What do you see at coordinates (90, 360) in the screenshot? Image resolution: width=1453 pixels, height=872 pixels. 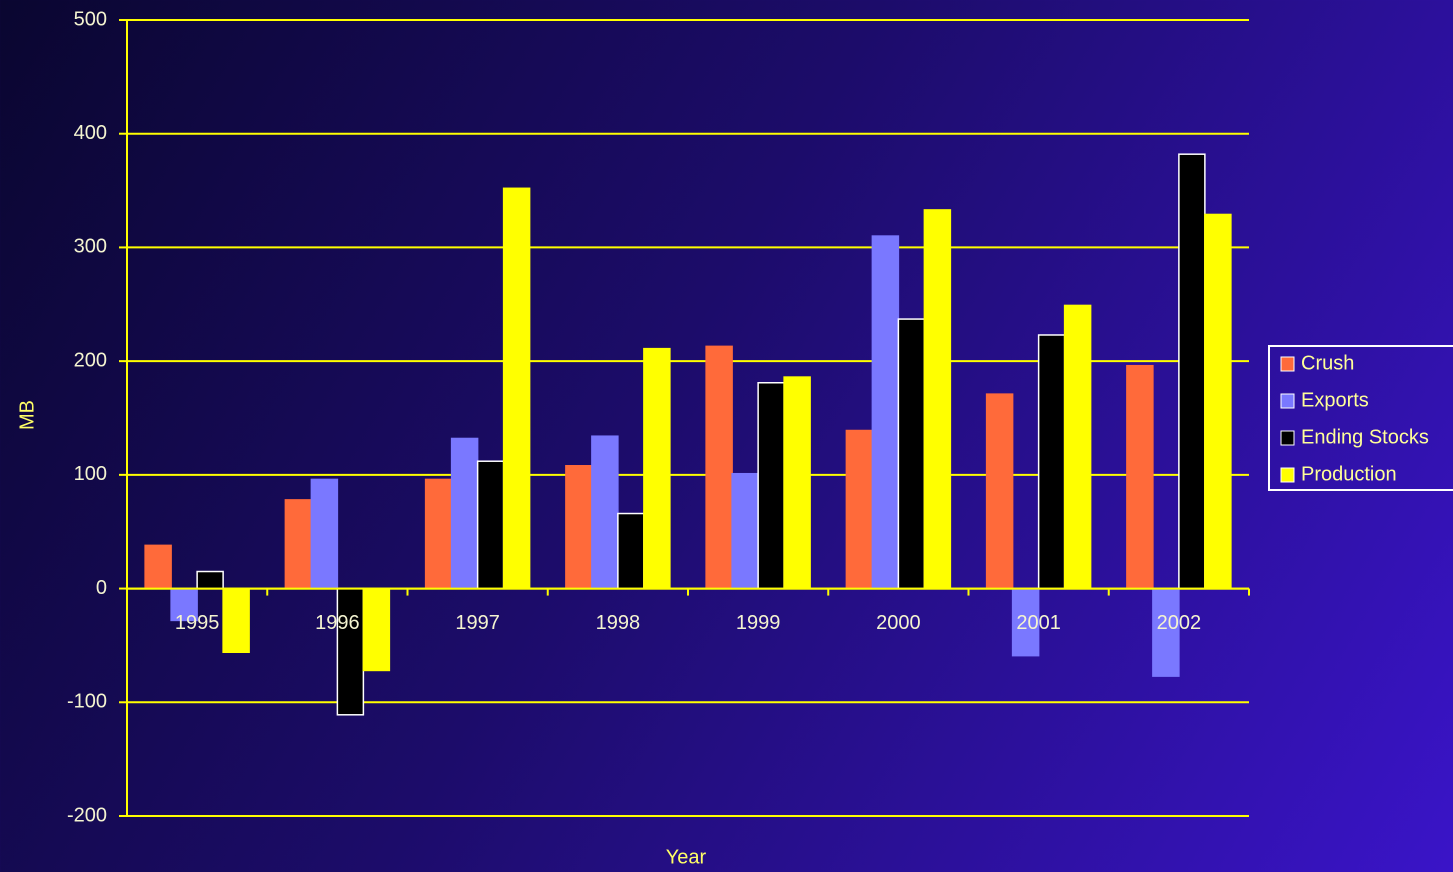 I see `y-tick-label: 200` at bounding box center [90, 360].